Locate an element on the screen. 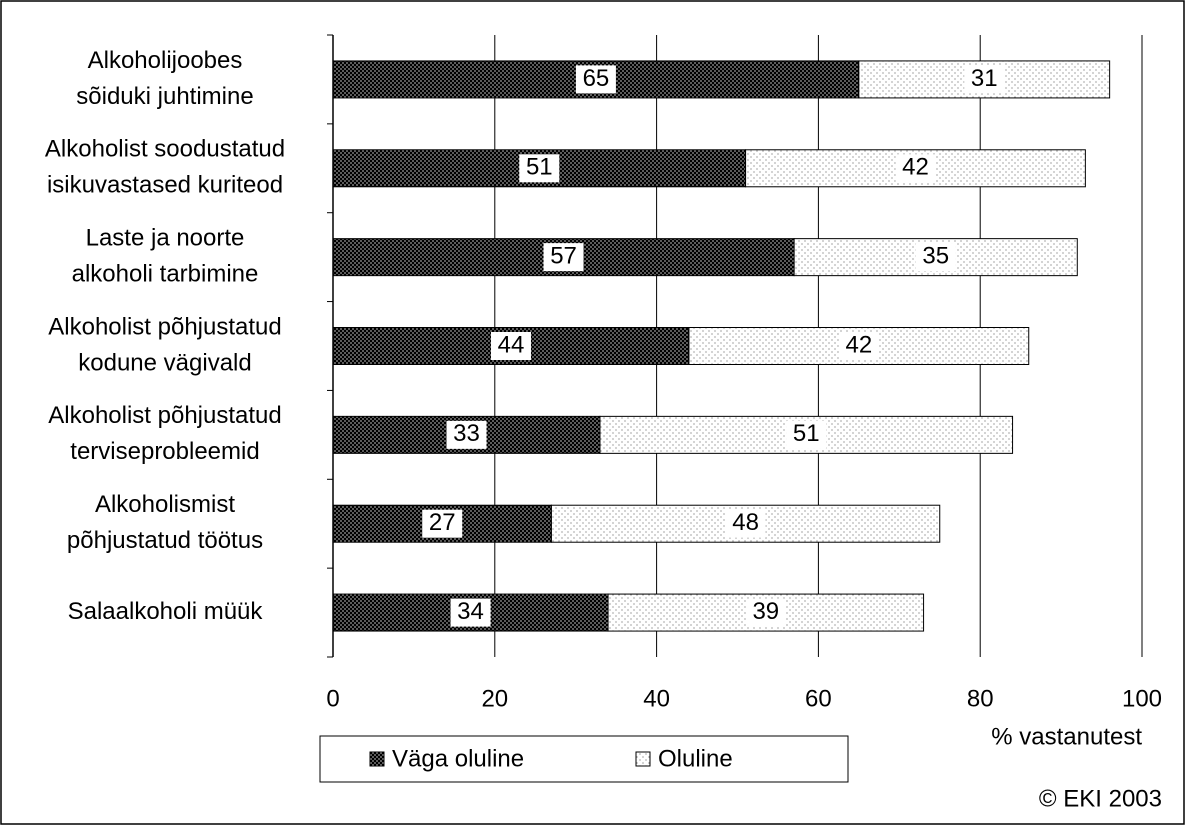 The height and width of the screenshot is (825, 1185). value-label: 57 is located at coordinates (563, 255).